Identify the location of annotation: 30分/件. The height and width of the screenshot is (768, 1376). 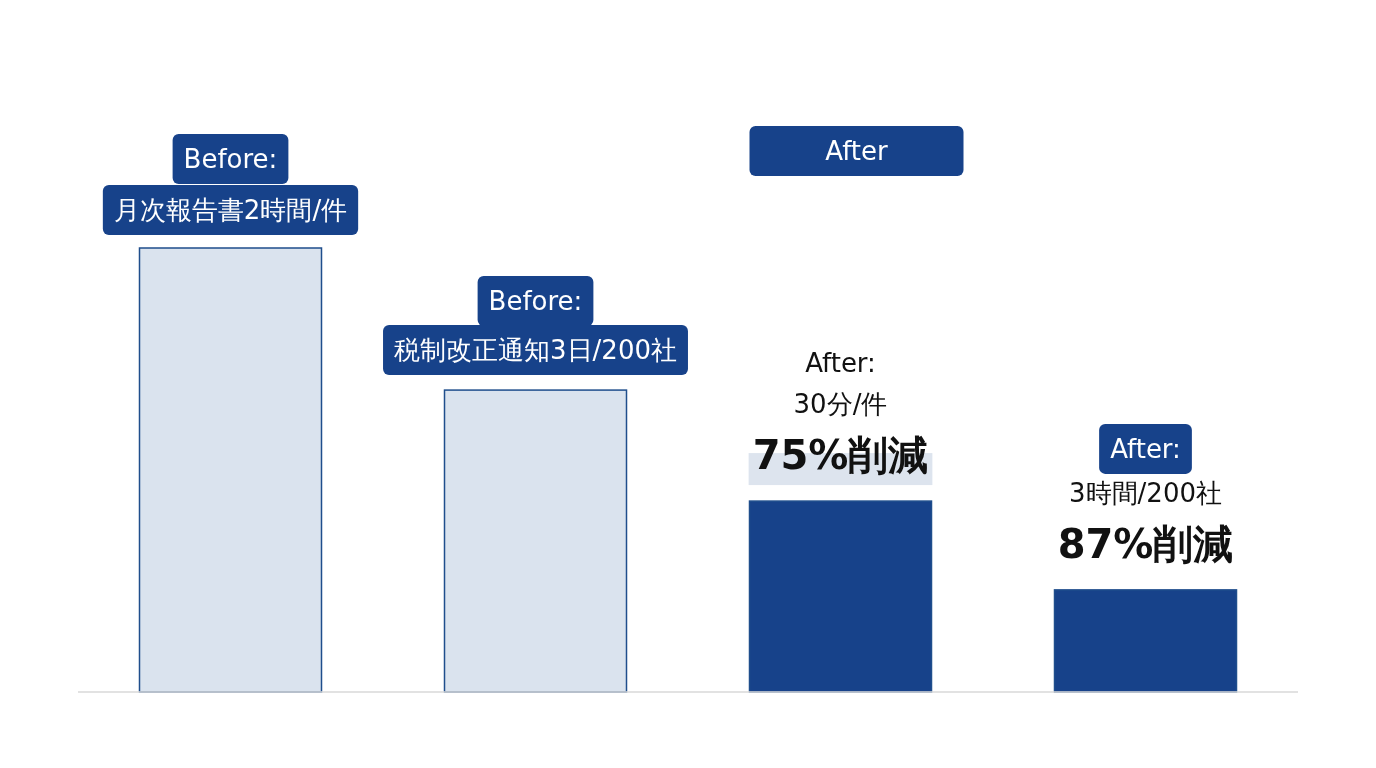
(840, 404).